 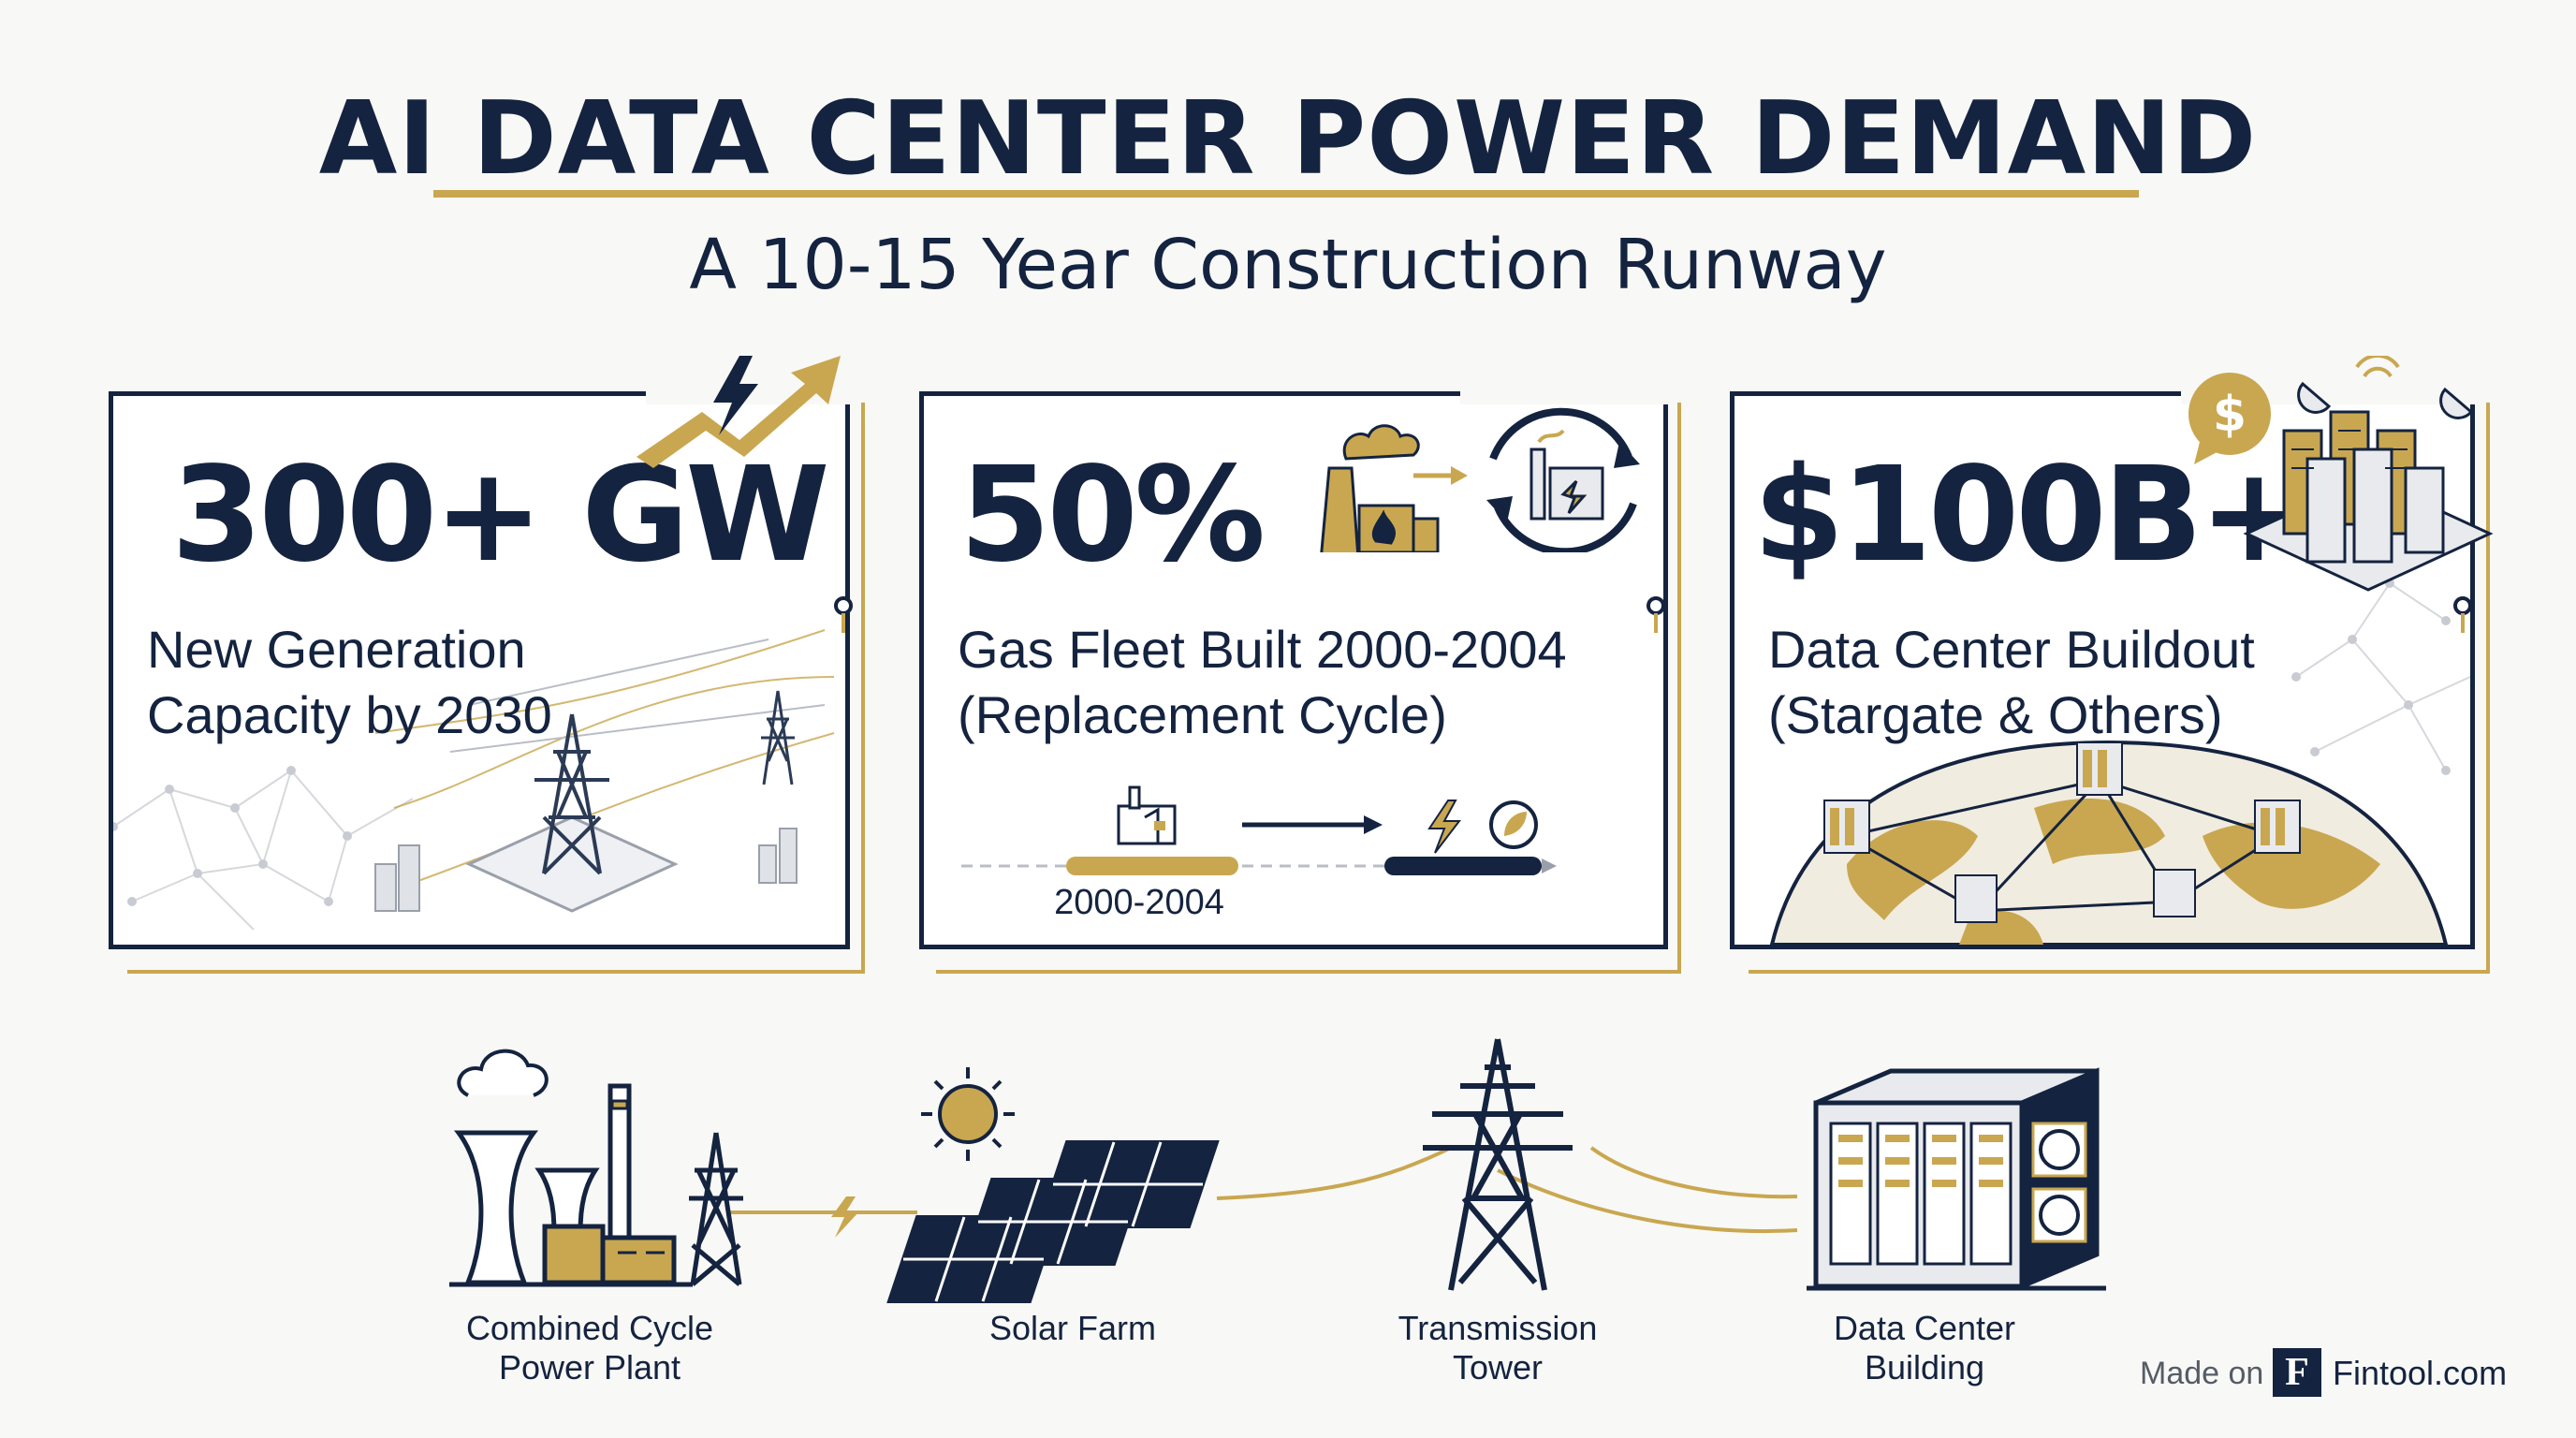 What do you see at coordinates (1147, 815) in the screenshot?
I see `factory-small-icon` at bounding box center [1147, 815].